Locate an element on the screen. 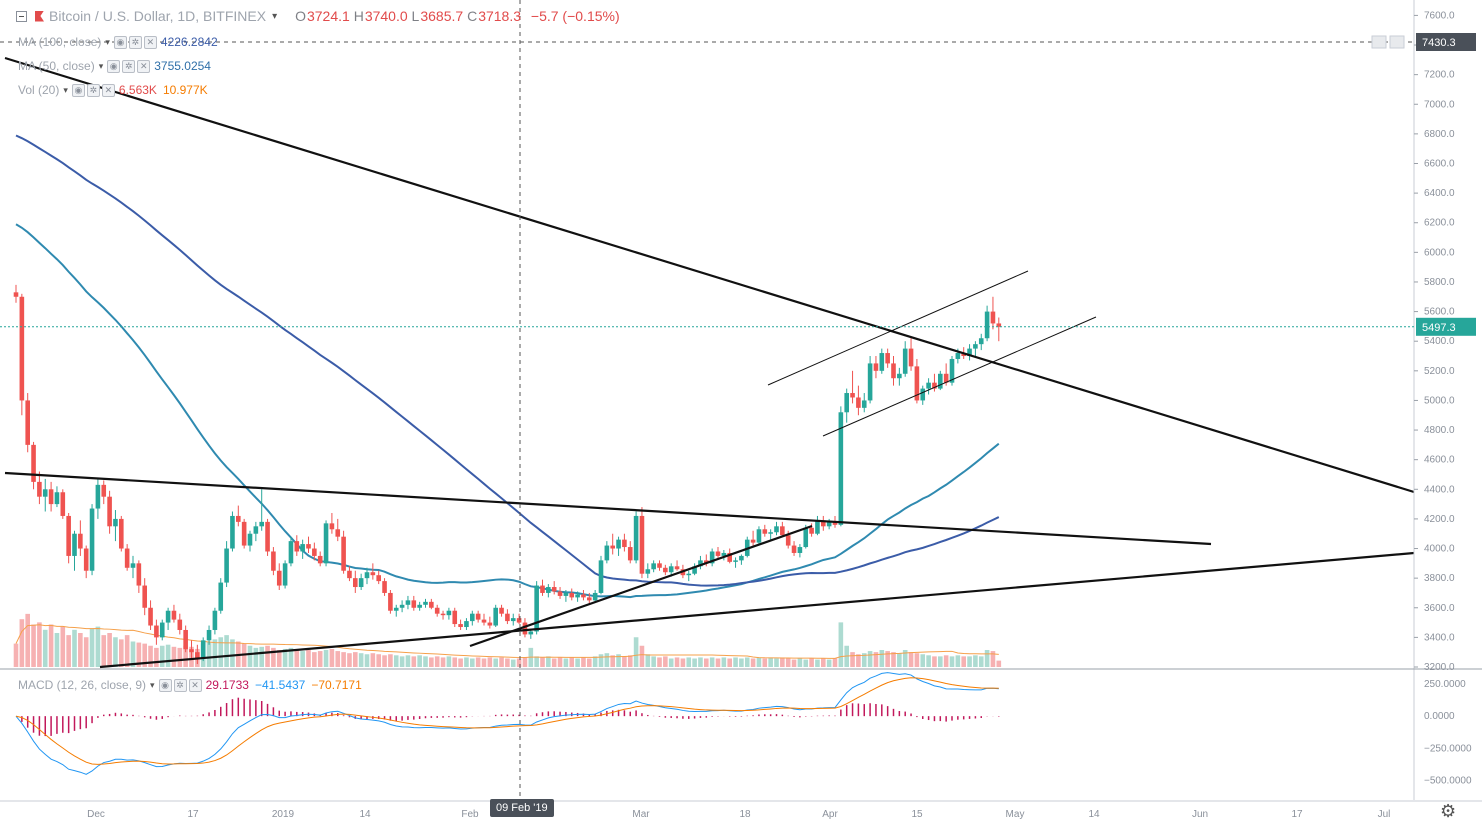 The image size is (1482, 832). crosshair-price-box is located at coordinates (1446, 42).